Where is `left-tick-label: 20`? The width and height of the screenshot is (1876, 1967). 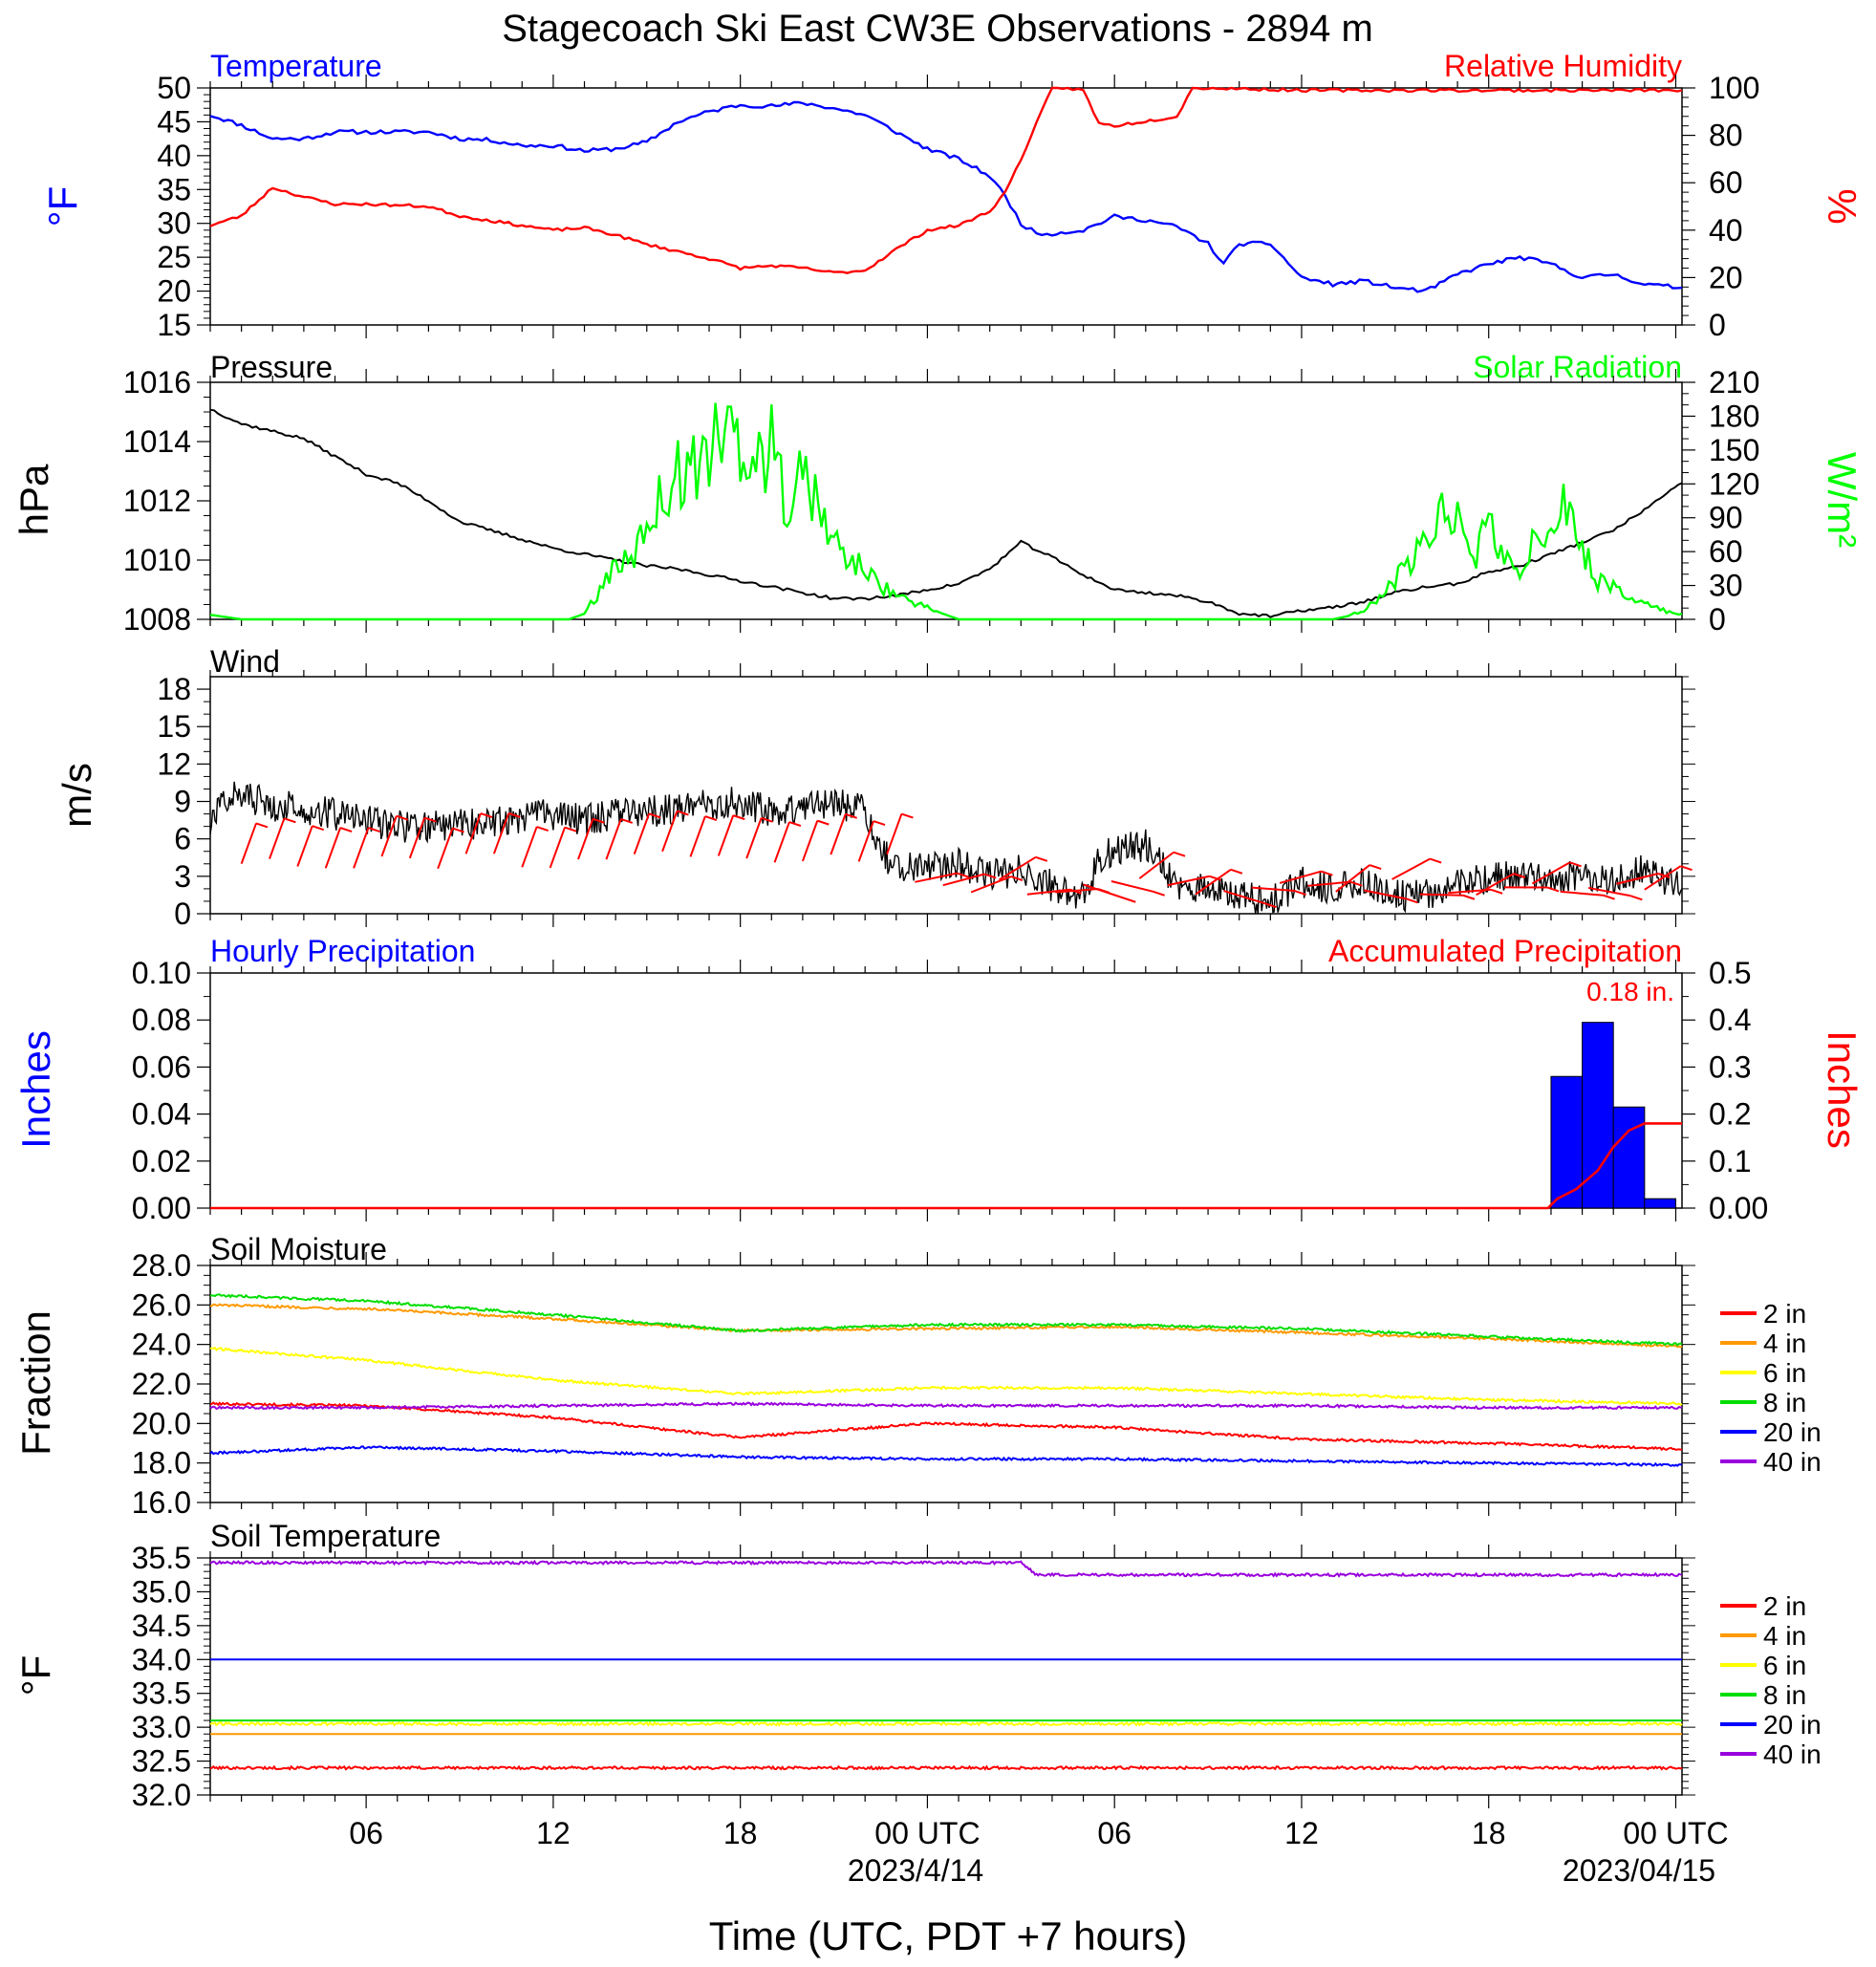
left-tick-label: 20 is located at coordinates (174, 291).